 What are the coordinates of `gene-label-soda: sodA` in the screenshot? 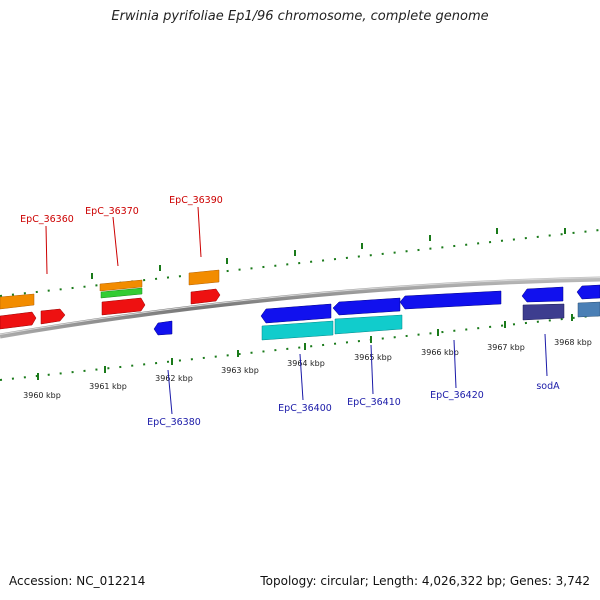 It's located at (548, 386).